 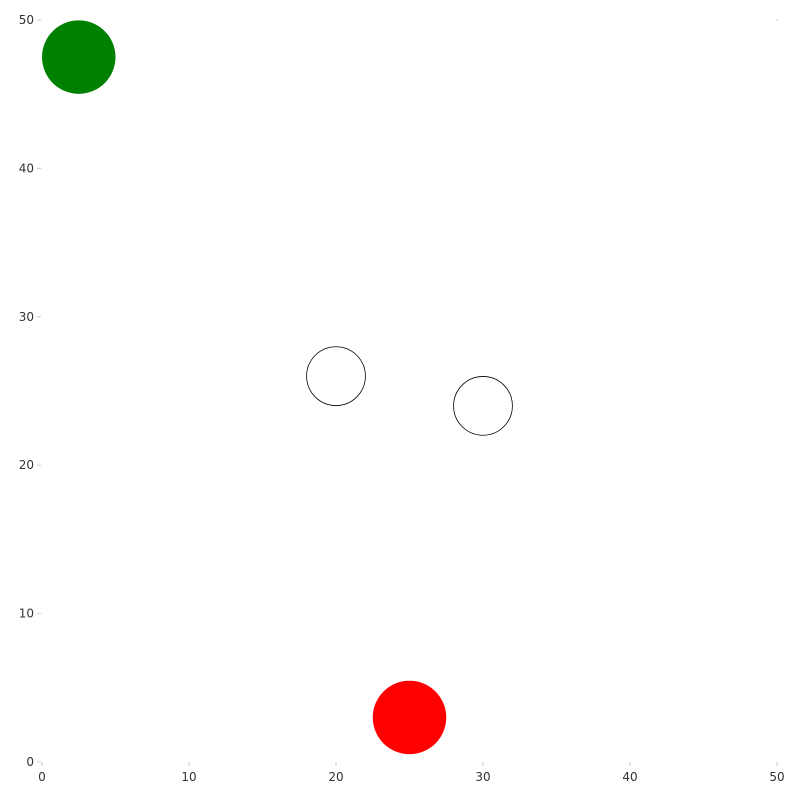 I want to click on x-axis: 0 10 20 30 40 50, so click(x=411, y=773).